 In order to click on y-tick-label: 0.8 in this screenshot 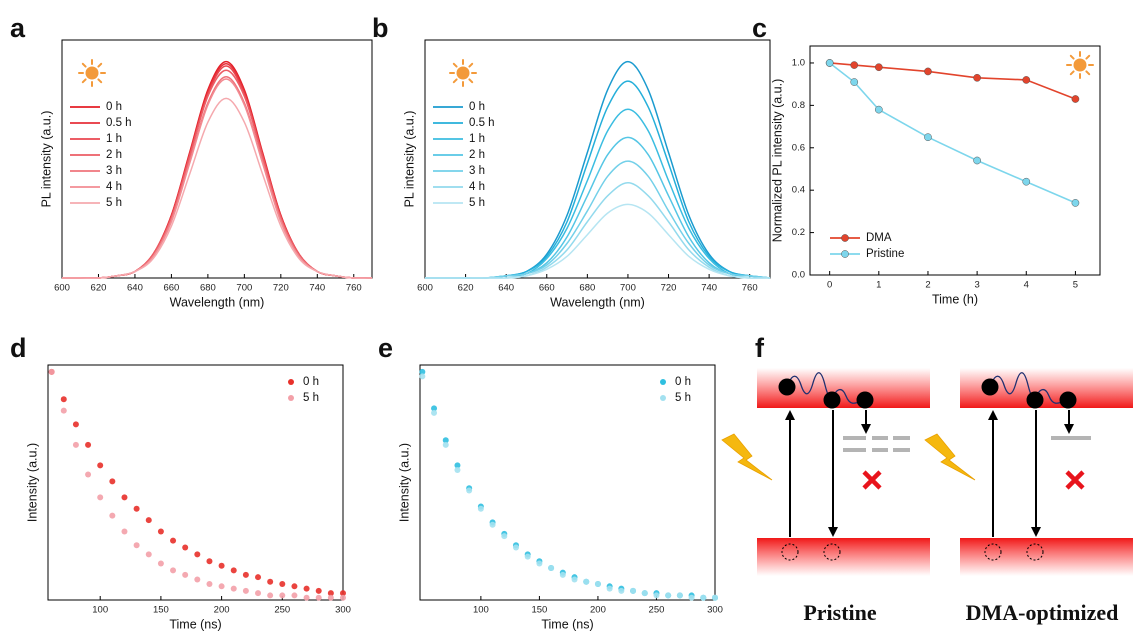, I will do `click(798, 105)`.